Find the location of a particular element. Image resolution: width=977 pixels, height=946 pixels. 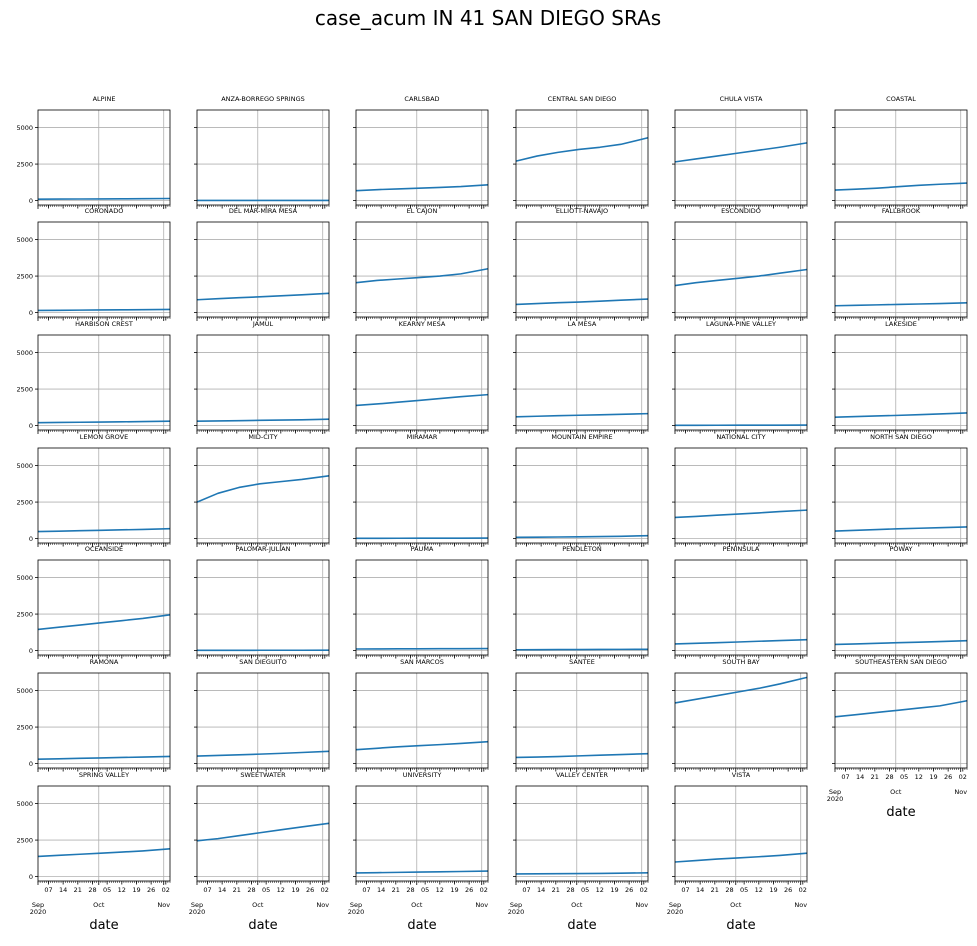

panel-oceanside: OCEANSIDE 0 2500 5000 is located at coordinates (93, 602).